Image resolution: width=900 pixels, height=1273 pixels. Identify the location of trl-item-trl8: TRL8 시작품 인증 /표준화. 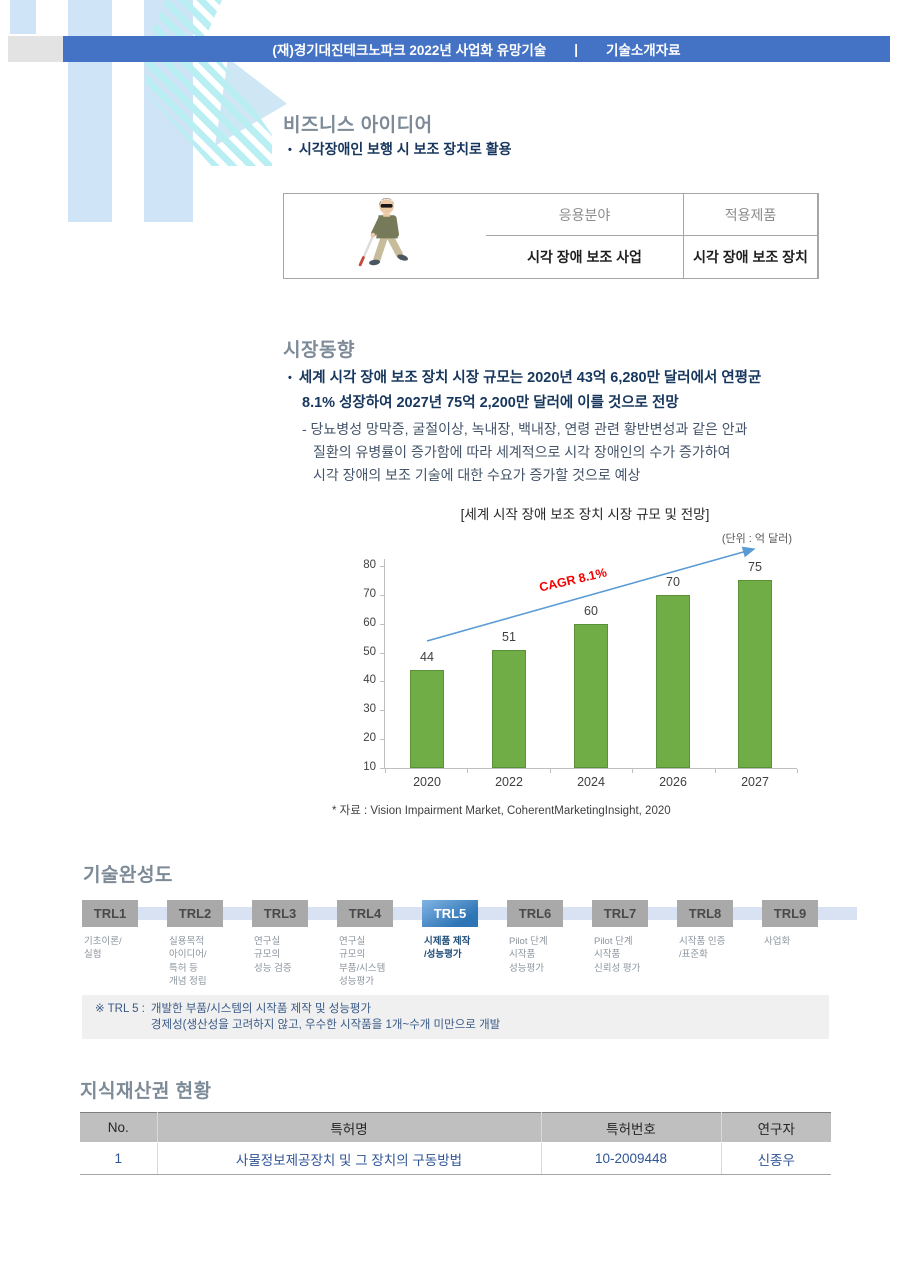
(705, 931).